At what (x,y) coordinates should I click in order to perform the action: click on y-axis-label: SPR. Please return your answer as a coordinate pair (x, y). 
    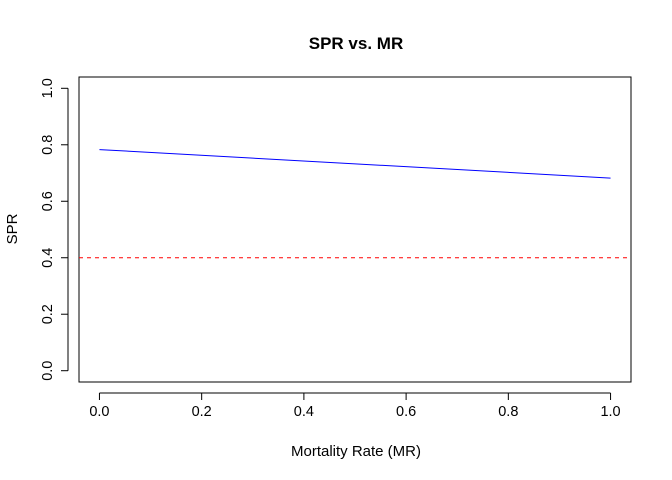
    Looking at the image, I should click on (12, 228).